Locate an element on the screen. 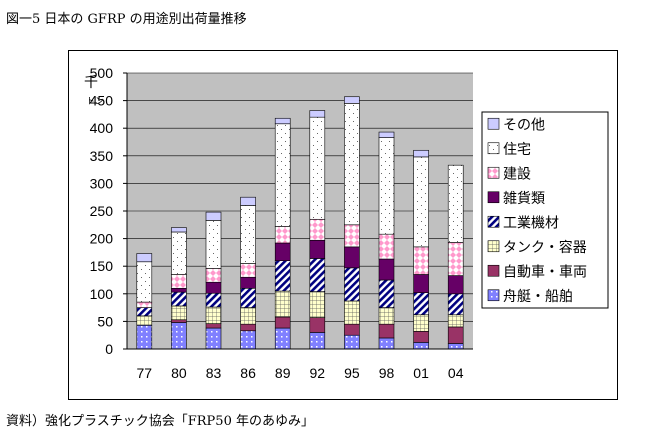  x-tick-label: 98 is located at coordinates (387, 373).